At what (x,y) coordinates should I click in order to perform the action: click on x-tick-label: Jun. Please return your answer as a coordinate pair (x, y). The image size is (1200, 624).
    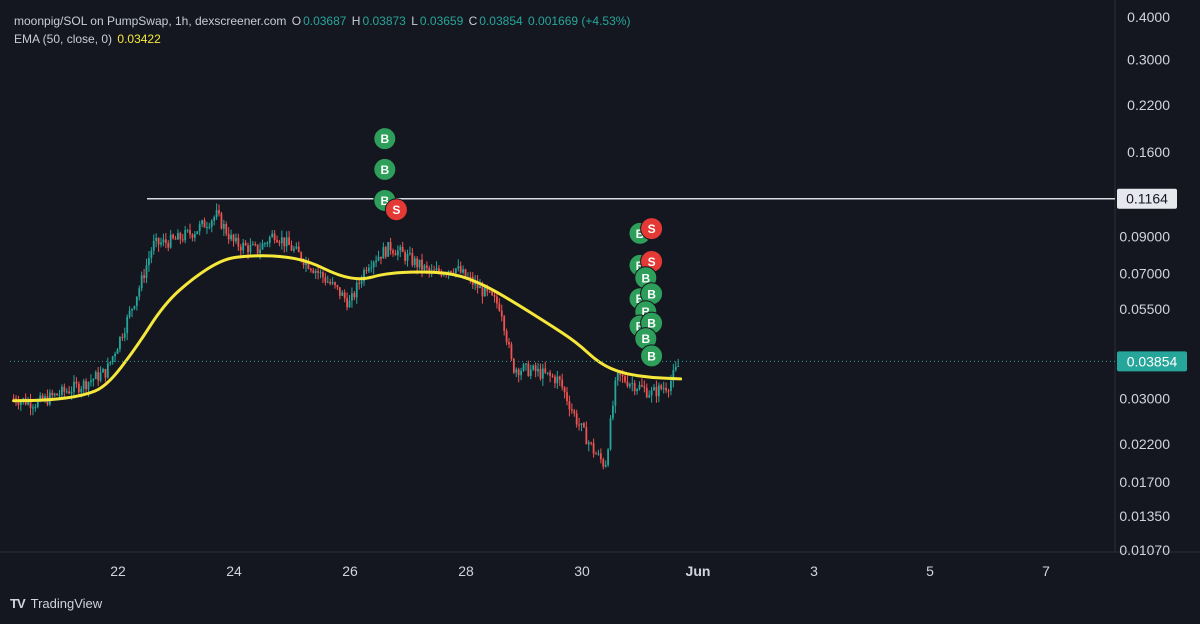
    Looking at the image, I should click on (698, 571).